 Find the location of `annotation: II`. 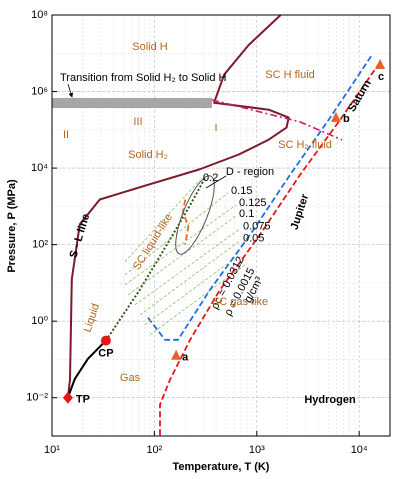

annotation: II is located at coordinates (66, 135).